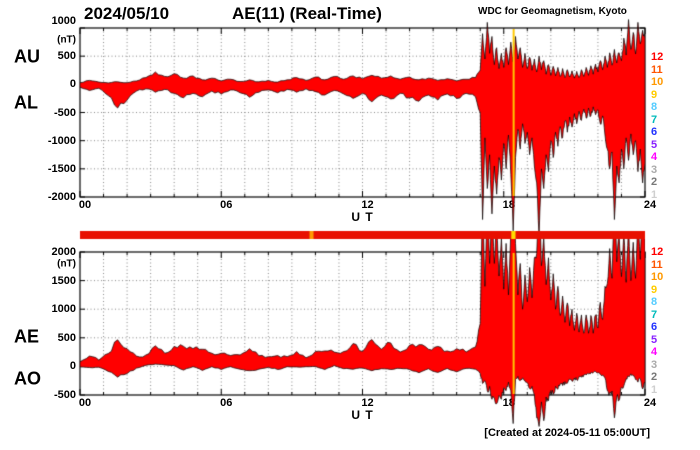 This screenshot has height=450, width=700. What do you see at coordinates (127, 13) in the screenshot?
I see `plot-date: 2024/05/10` at bounding box center [127, 13].